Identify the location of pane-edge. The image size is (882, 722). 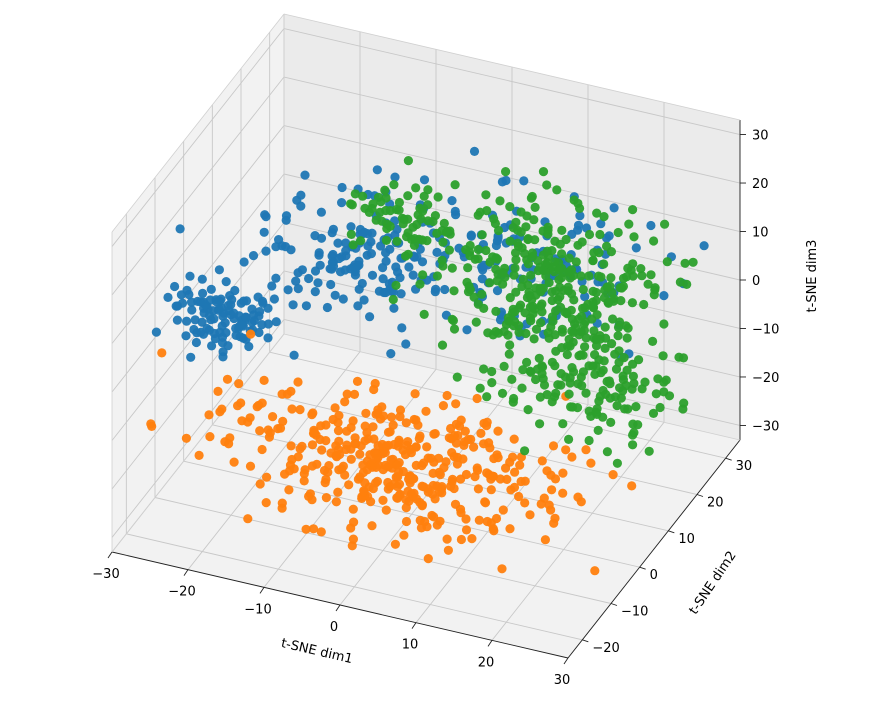
(512, 67).